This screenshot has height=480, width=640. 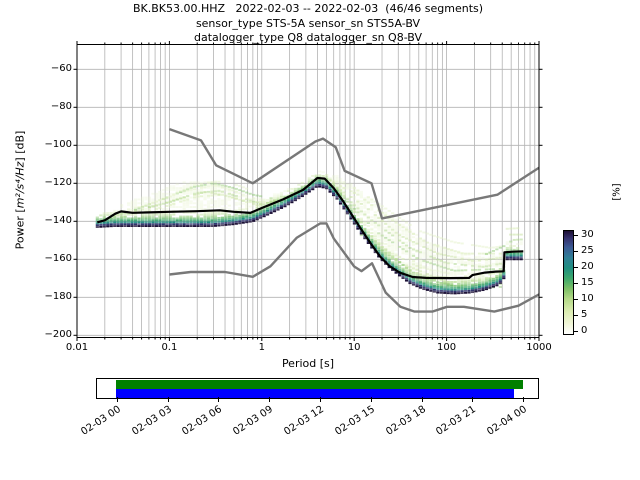 What do you see at coordinates (58, 183) in the screenshot?
I see `y-tick-label: −120` at bounding box center [58, 183].